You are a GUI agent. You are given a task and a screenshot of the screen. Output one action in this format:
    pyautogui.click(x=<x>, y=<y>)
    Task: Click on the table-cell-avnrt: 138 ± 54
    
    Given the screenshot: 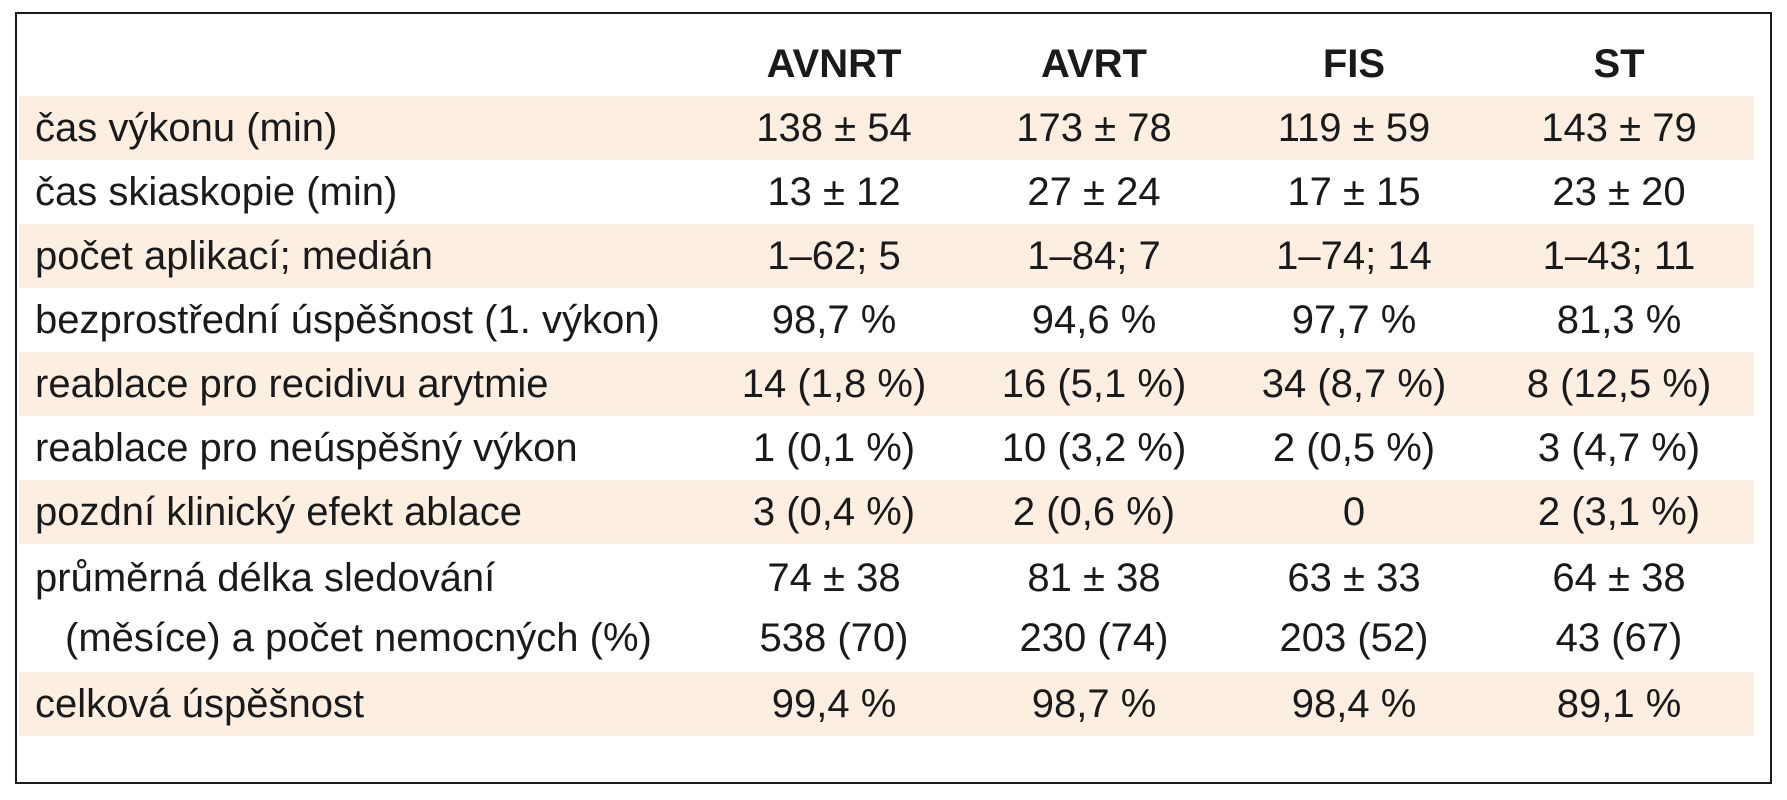 What is the action you would take?
    pyautogui.click(x=834, y=128)
    